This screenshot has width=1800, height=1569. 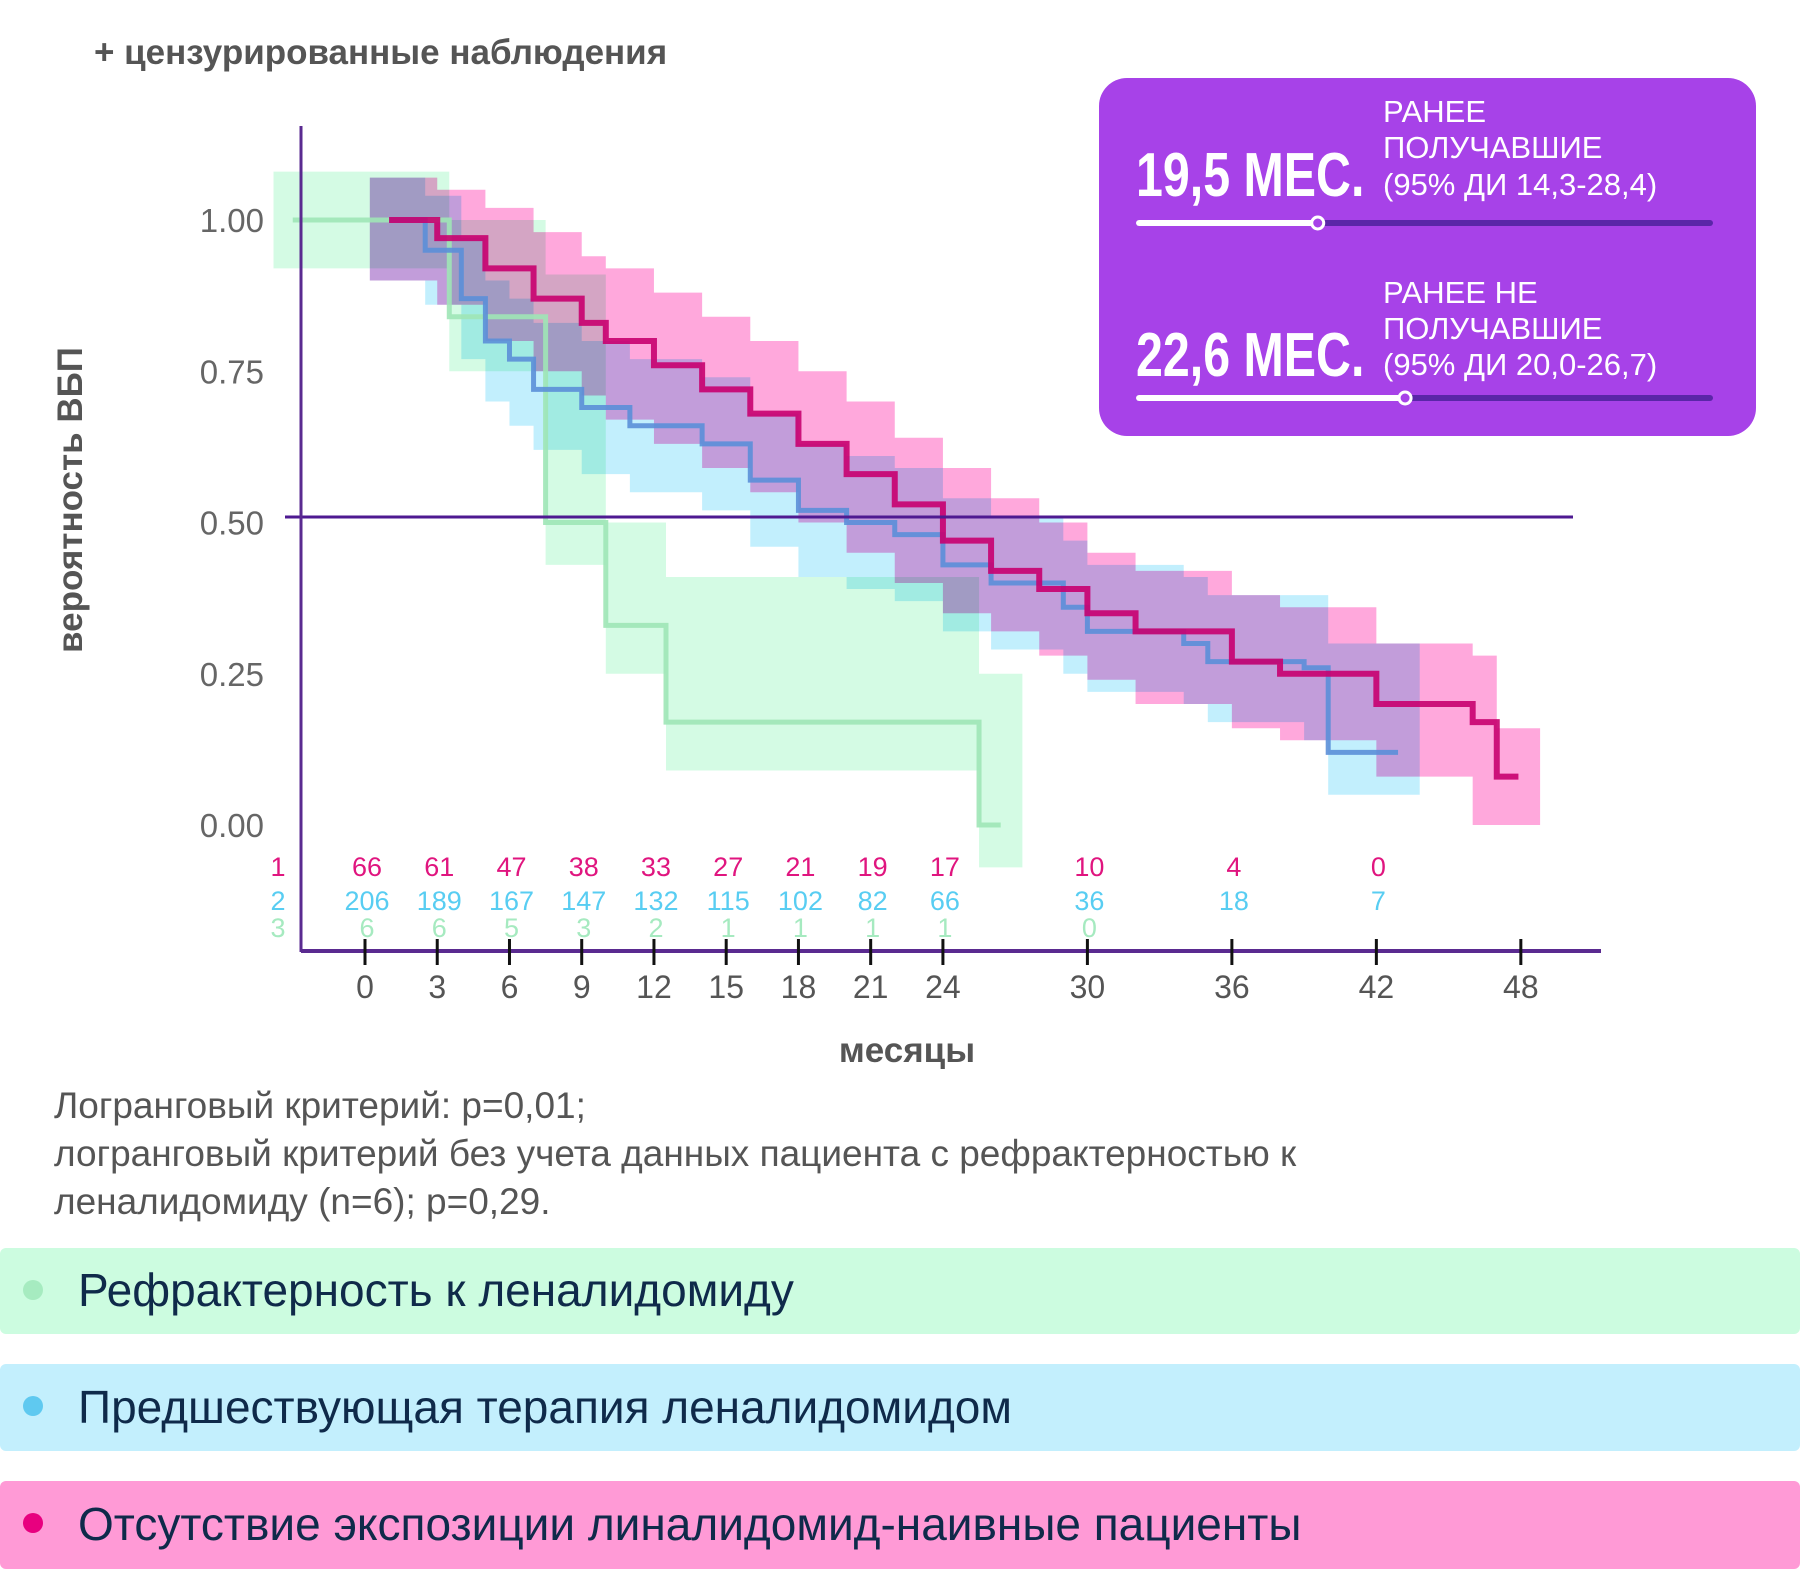 What do you see at coordinates (873, 867) in the screenshot?
I see `risk-count: 19` at bounding box center [873, 867].